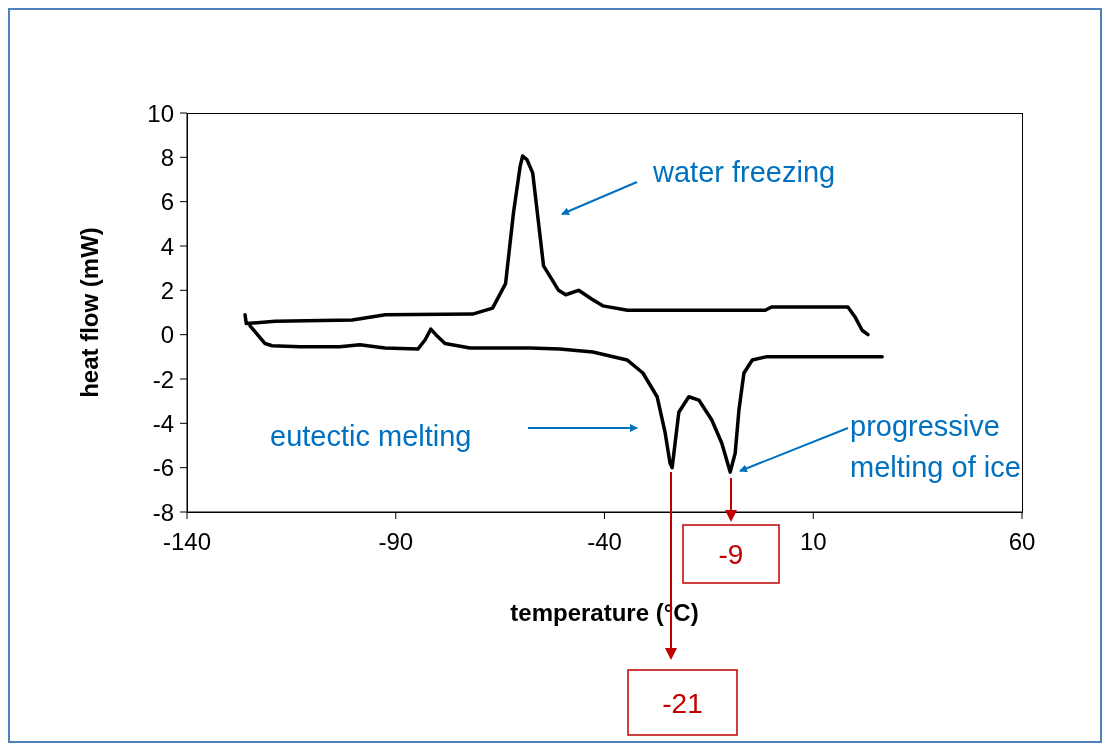 The width and height of the screenshot is (1112, 745). Describe the element at coordinates (160, 113) in the screenshot. I see `y-tick-label: 10` at that location.